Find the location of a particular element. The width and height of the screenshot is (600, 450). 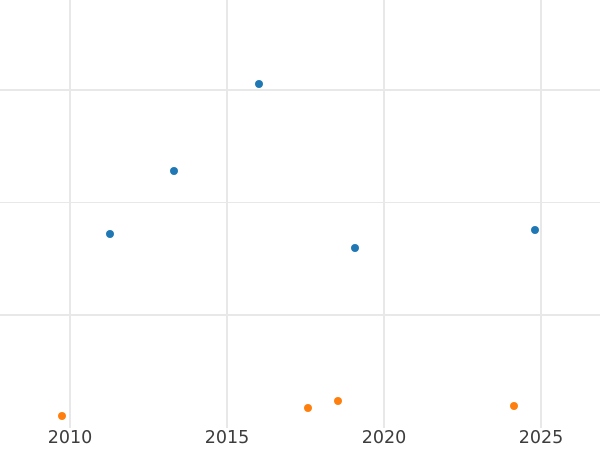

x-tick-label: 2010 is located at coordinates (70, 438).